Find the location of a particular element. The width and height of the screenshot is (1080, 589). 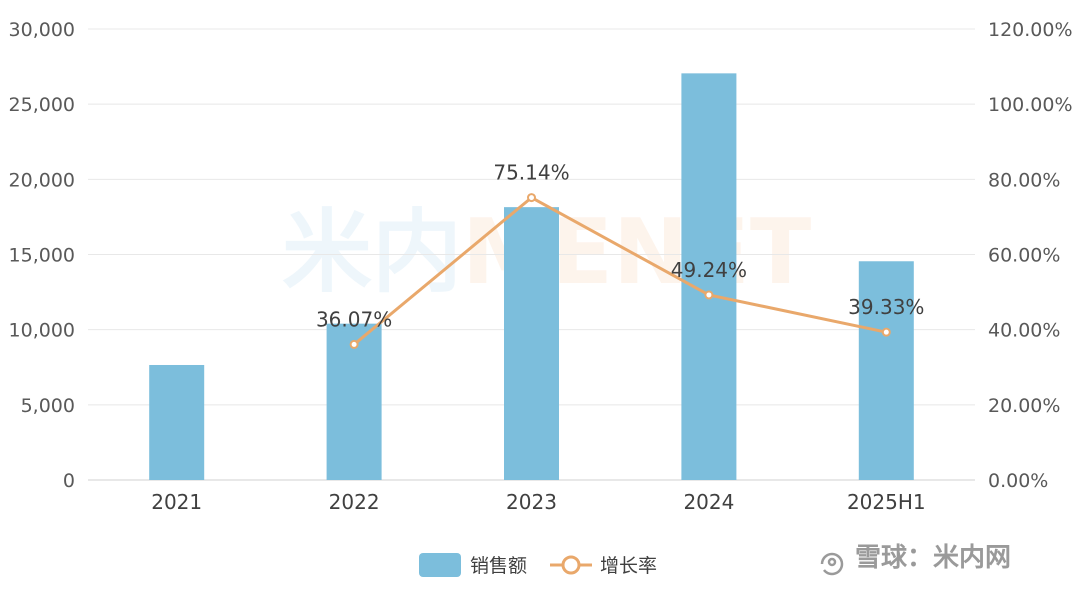

y-left-tick-label: 25,000 is located at coordinates (42, 105).